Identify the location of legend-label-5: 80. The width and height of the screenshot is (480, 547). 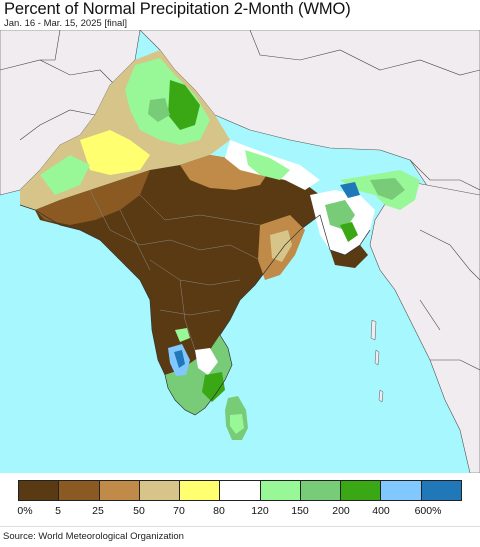
(219, 511).